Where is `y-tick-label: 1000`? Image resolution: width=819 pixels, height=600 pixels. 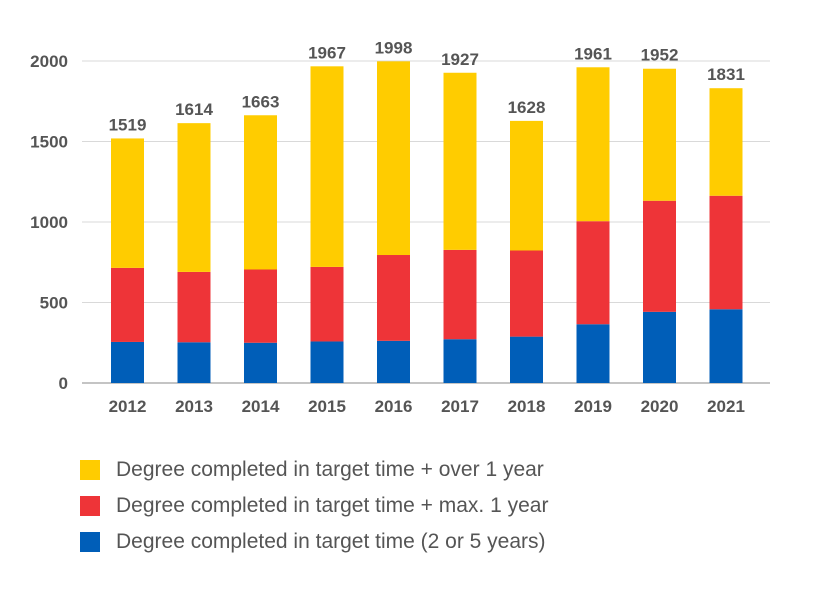
y-tick-label: 1000 is located at coordinates (49, 222).